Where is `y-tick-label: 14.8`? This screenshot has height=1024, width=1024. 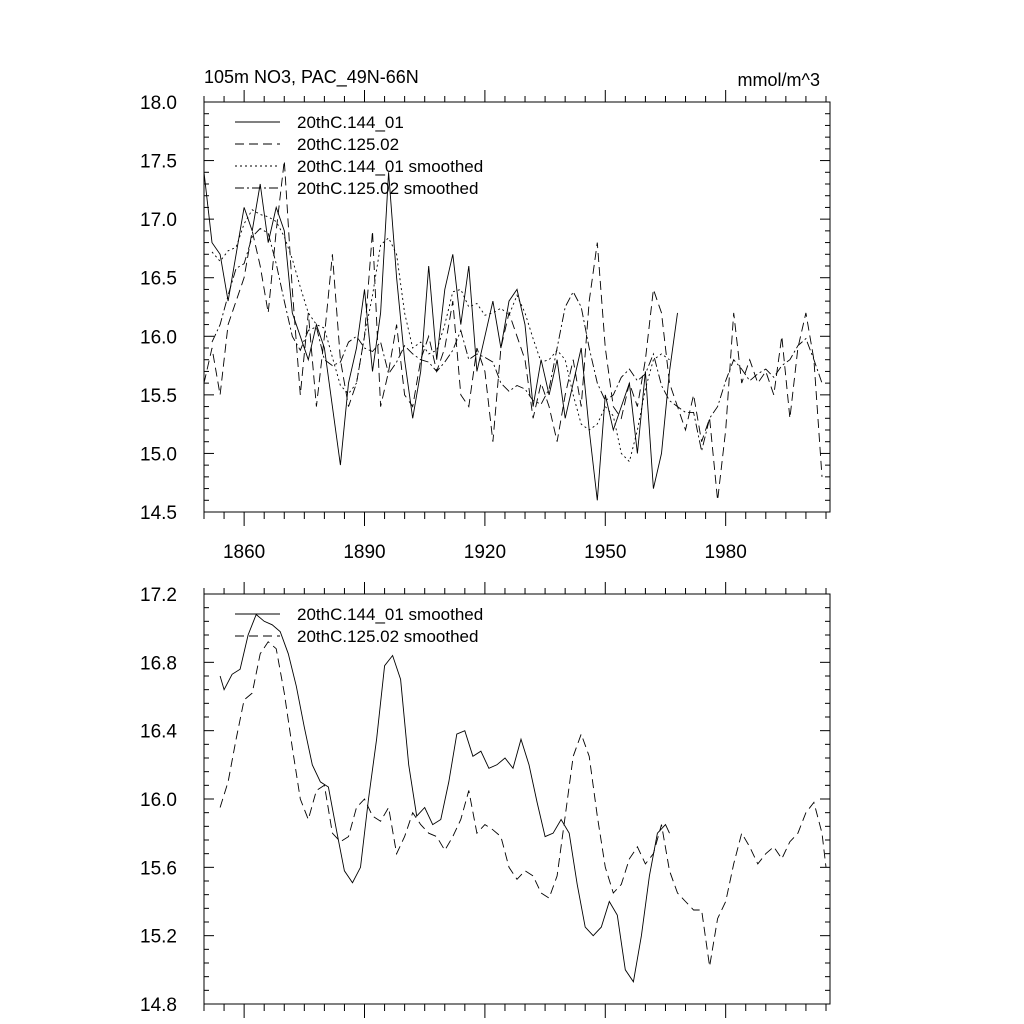 y-tick-label: 14.8 is located at coordinates (158, 1005).